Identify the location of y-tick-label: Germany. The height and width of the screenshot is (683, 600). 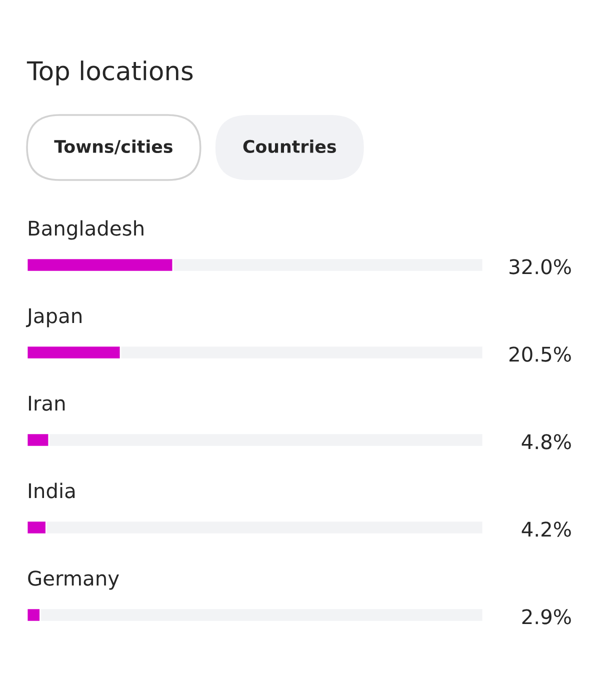
(73, 580).